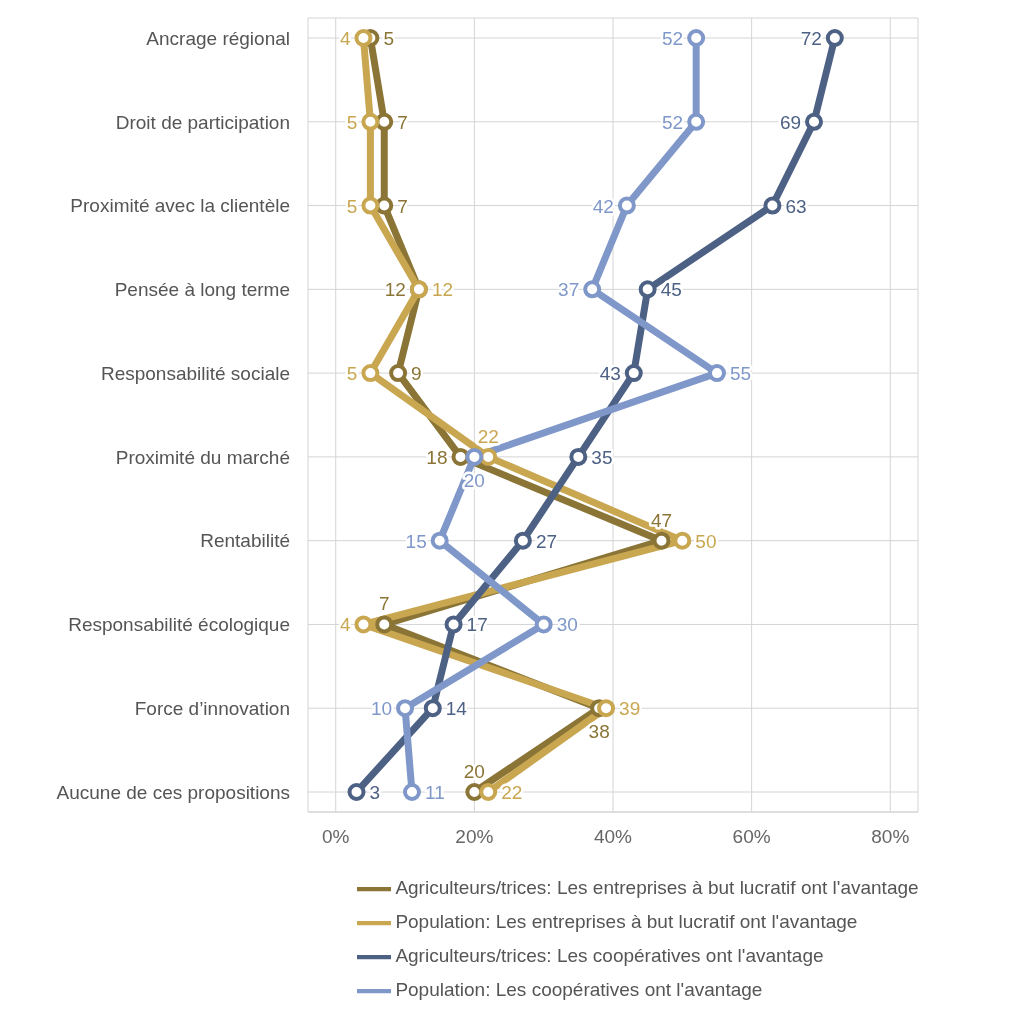 This screenshot has width=1017, height=1025. Describe the element at coordinates (335, 837) in the screenshot. I see `x-tick-label: 0%` at that location.